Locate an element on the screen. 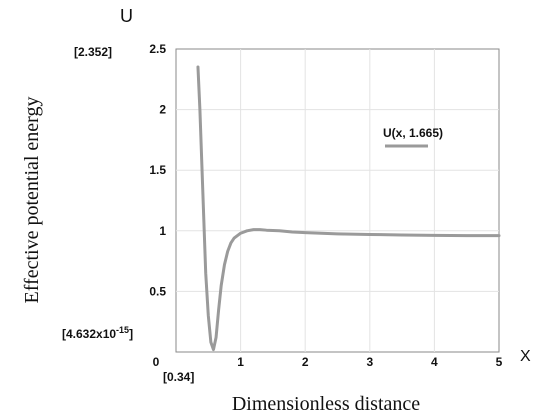  x-ticks: 0 1 2 3 4 5 is located at coordinates (328, 362).